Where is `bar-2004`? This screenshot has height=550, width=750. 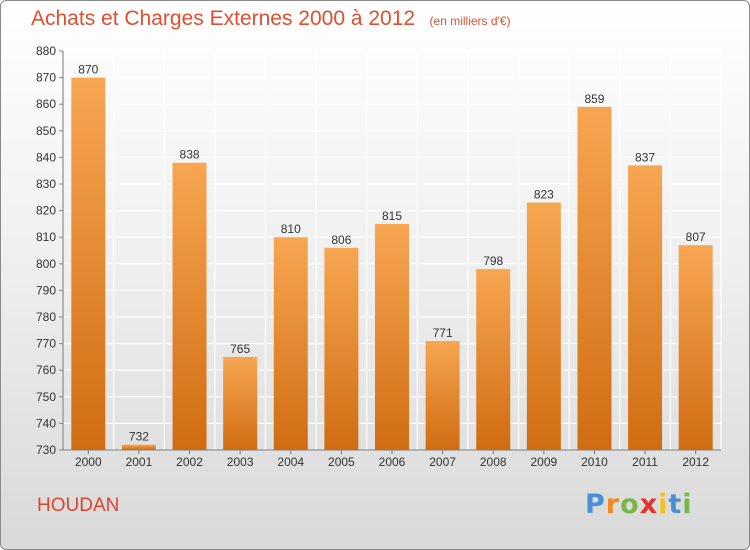
bar-2004 is located at coordinates (290, 343).